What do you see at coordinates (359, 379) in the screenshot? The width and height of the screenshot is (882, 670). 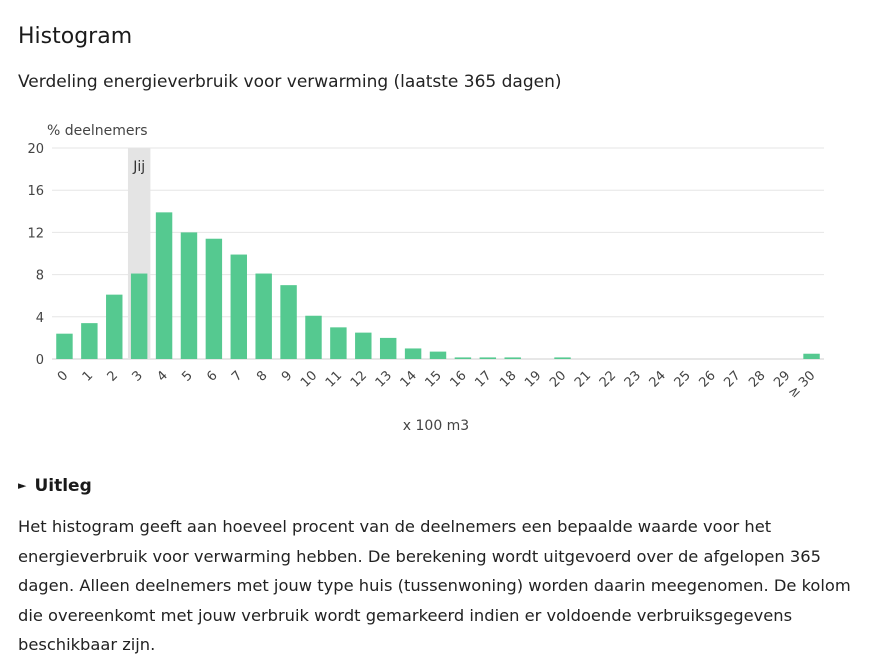 I see `x-tick-label: 12` at bounding box center [359, 379].